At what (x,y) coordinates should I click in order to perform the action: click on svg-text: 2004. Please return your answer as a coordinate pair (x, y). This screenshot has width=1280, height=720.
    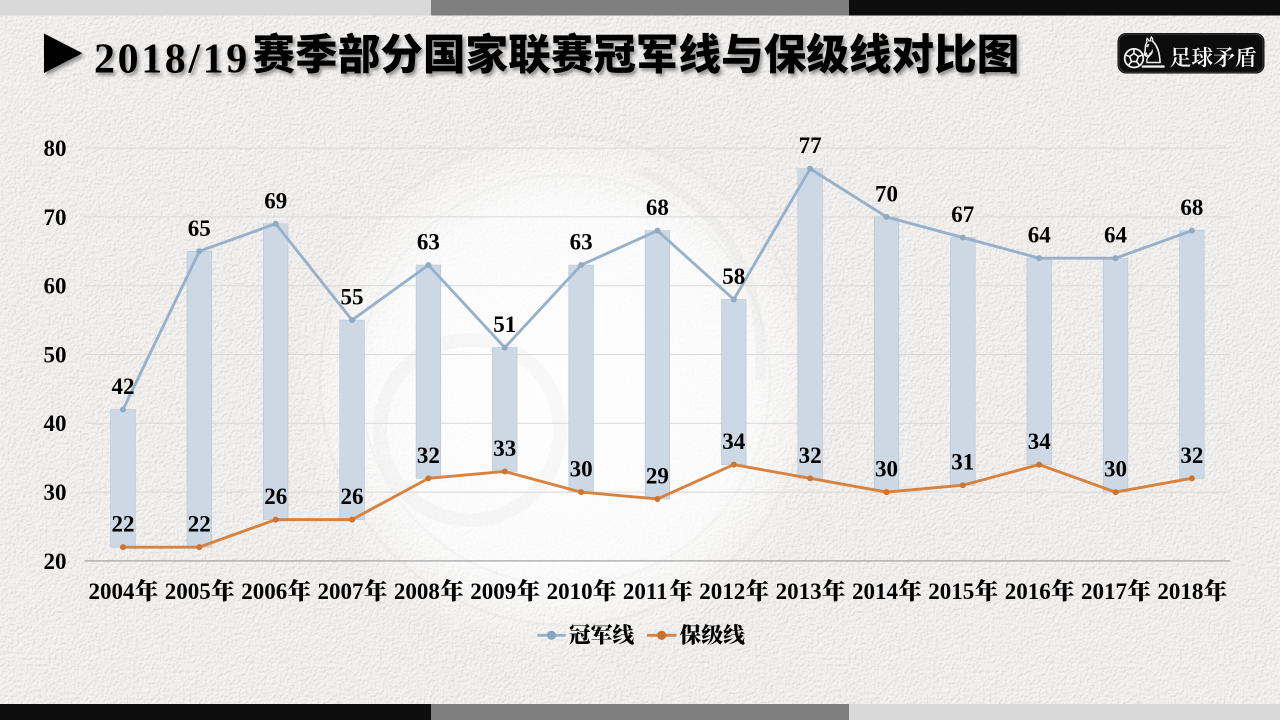
    Looking at the image, I should click on (112, 591).